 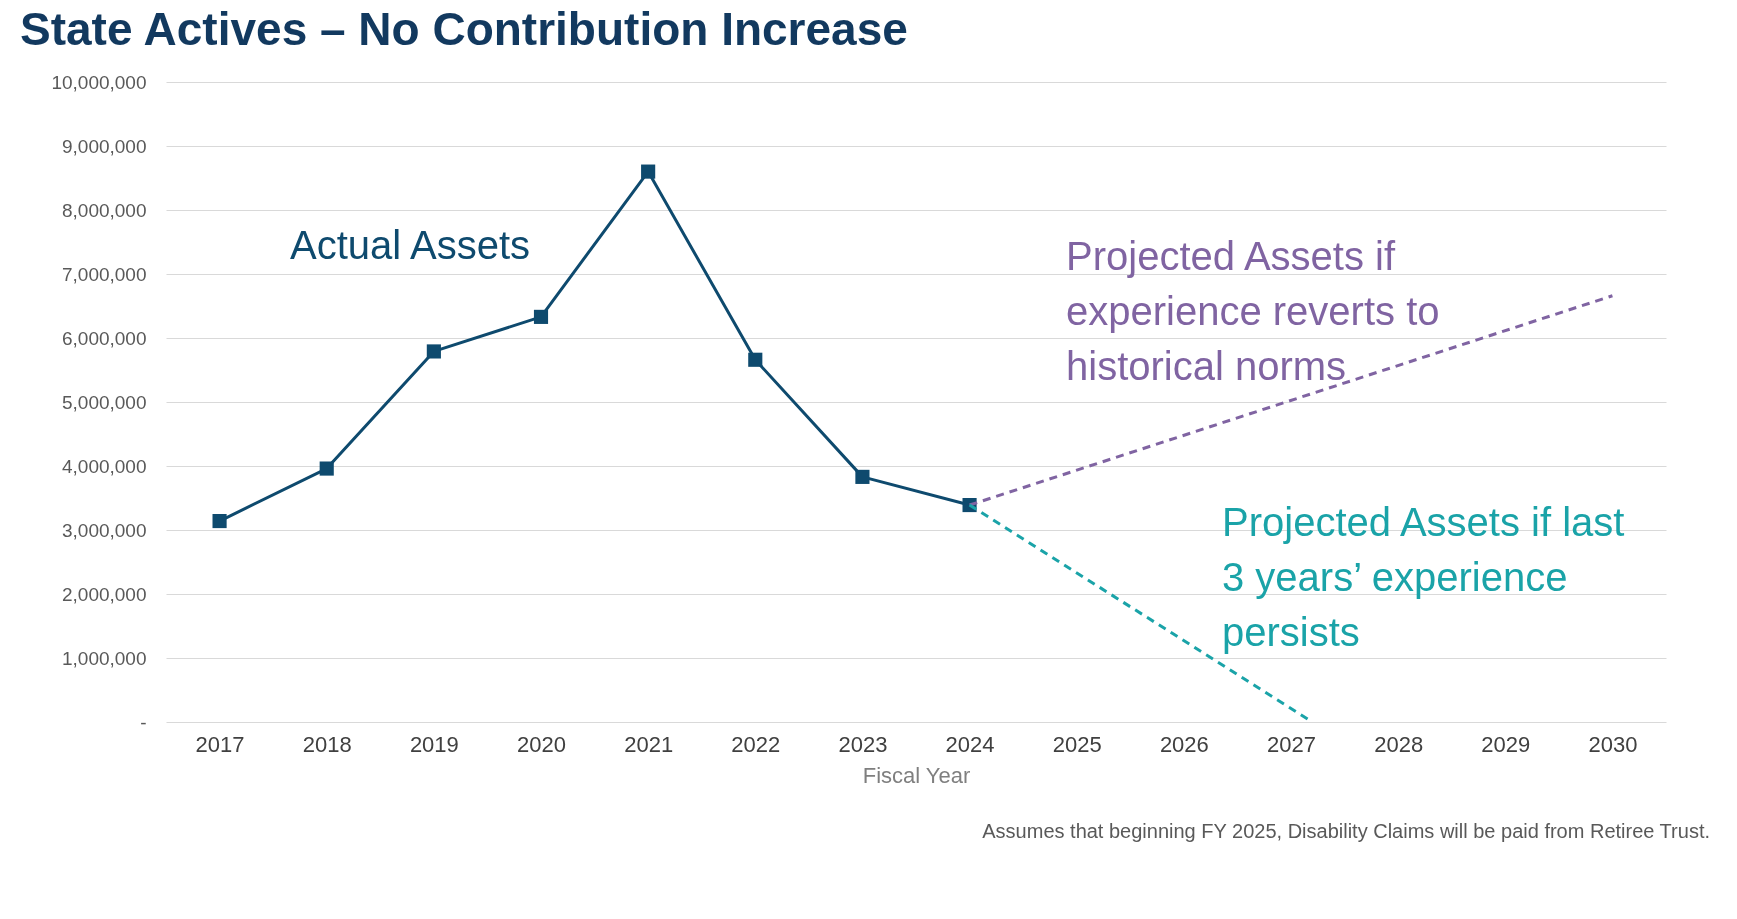 I want to click on y-tick-label: 9,000,000, so click(x=104, y=146).